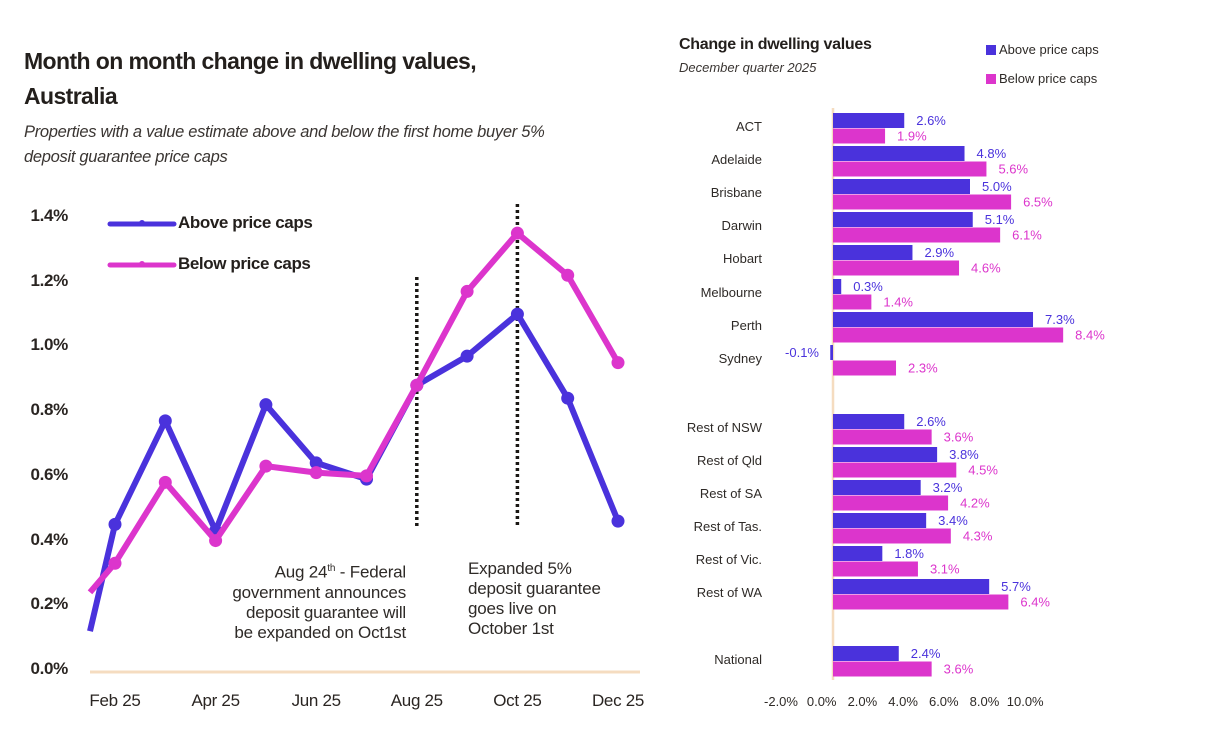  What do you see at coordinates (781, 701) in the screenshot?
I see `bar-x-tick-label: -2.0%` at bounding box center [781, 701].